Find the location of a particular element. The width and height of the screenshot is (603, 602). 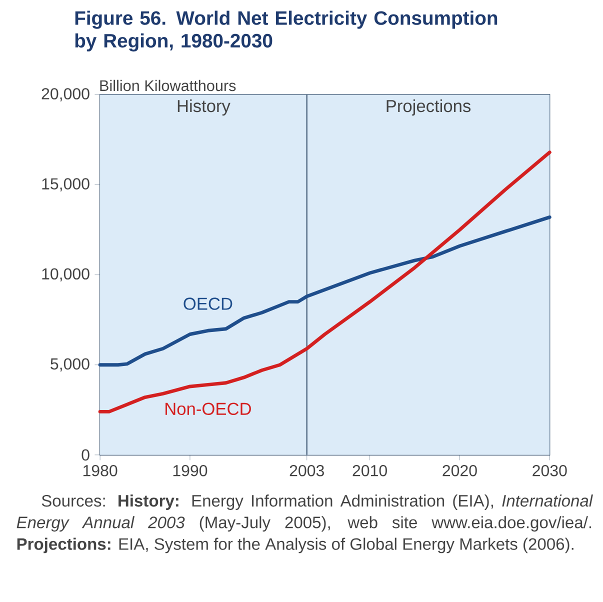

y-tick-label: 20,000 is located at coordinates (66, 95).